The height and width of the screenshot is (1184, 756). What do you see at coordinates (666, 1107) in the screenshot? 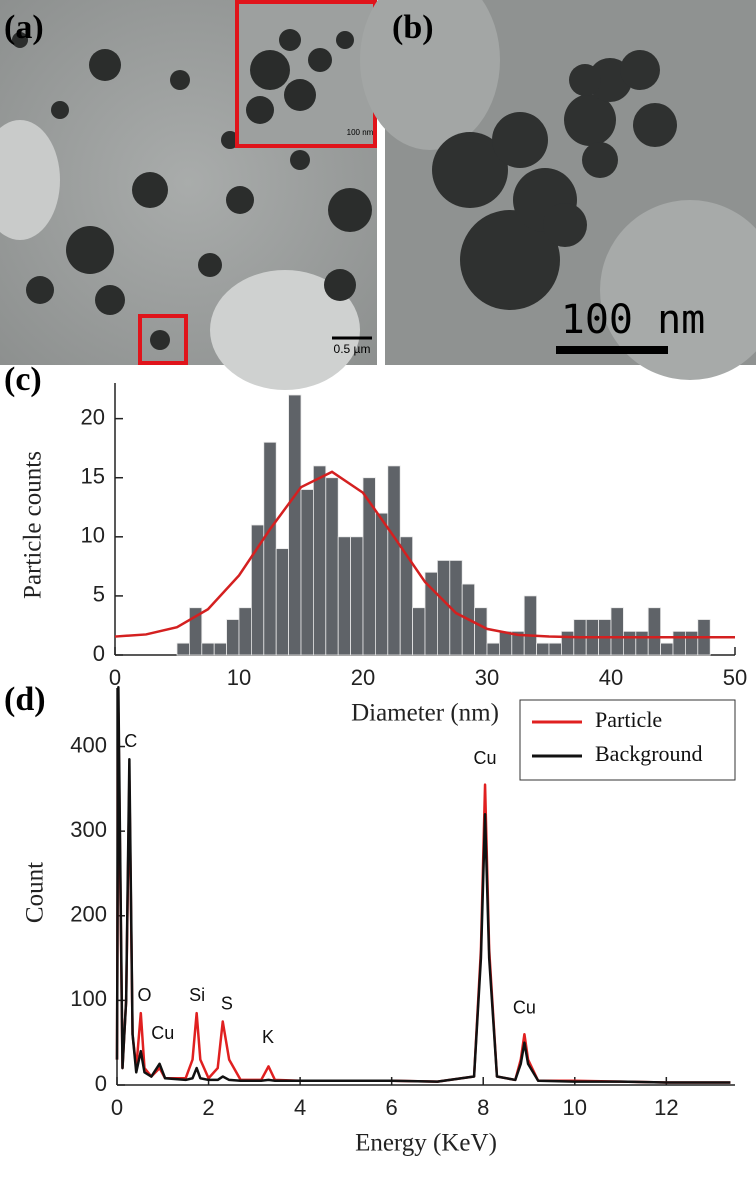
I see `x-tick-label: 12` at bounding box center [666, 1107].